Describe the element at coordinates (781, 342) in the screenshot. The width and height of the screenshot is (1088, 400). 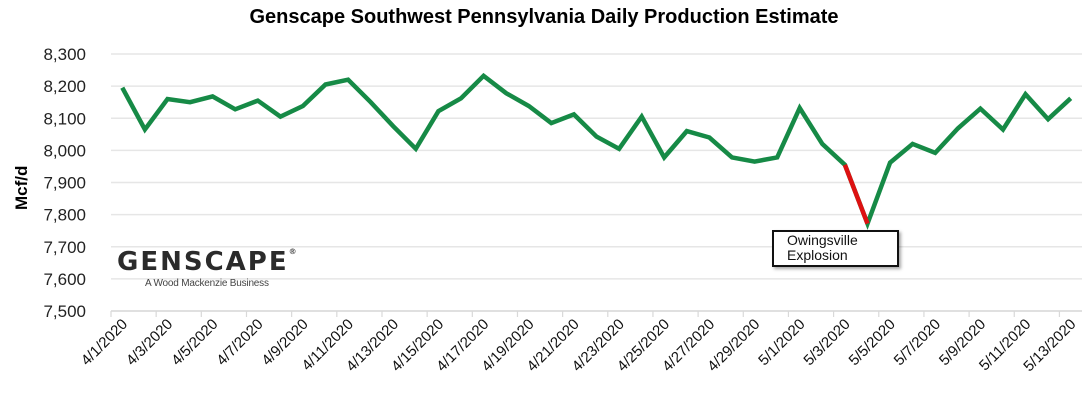
I see `x-tick-label: 5/1/2020` at that location.